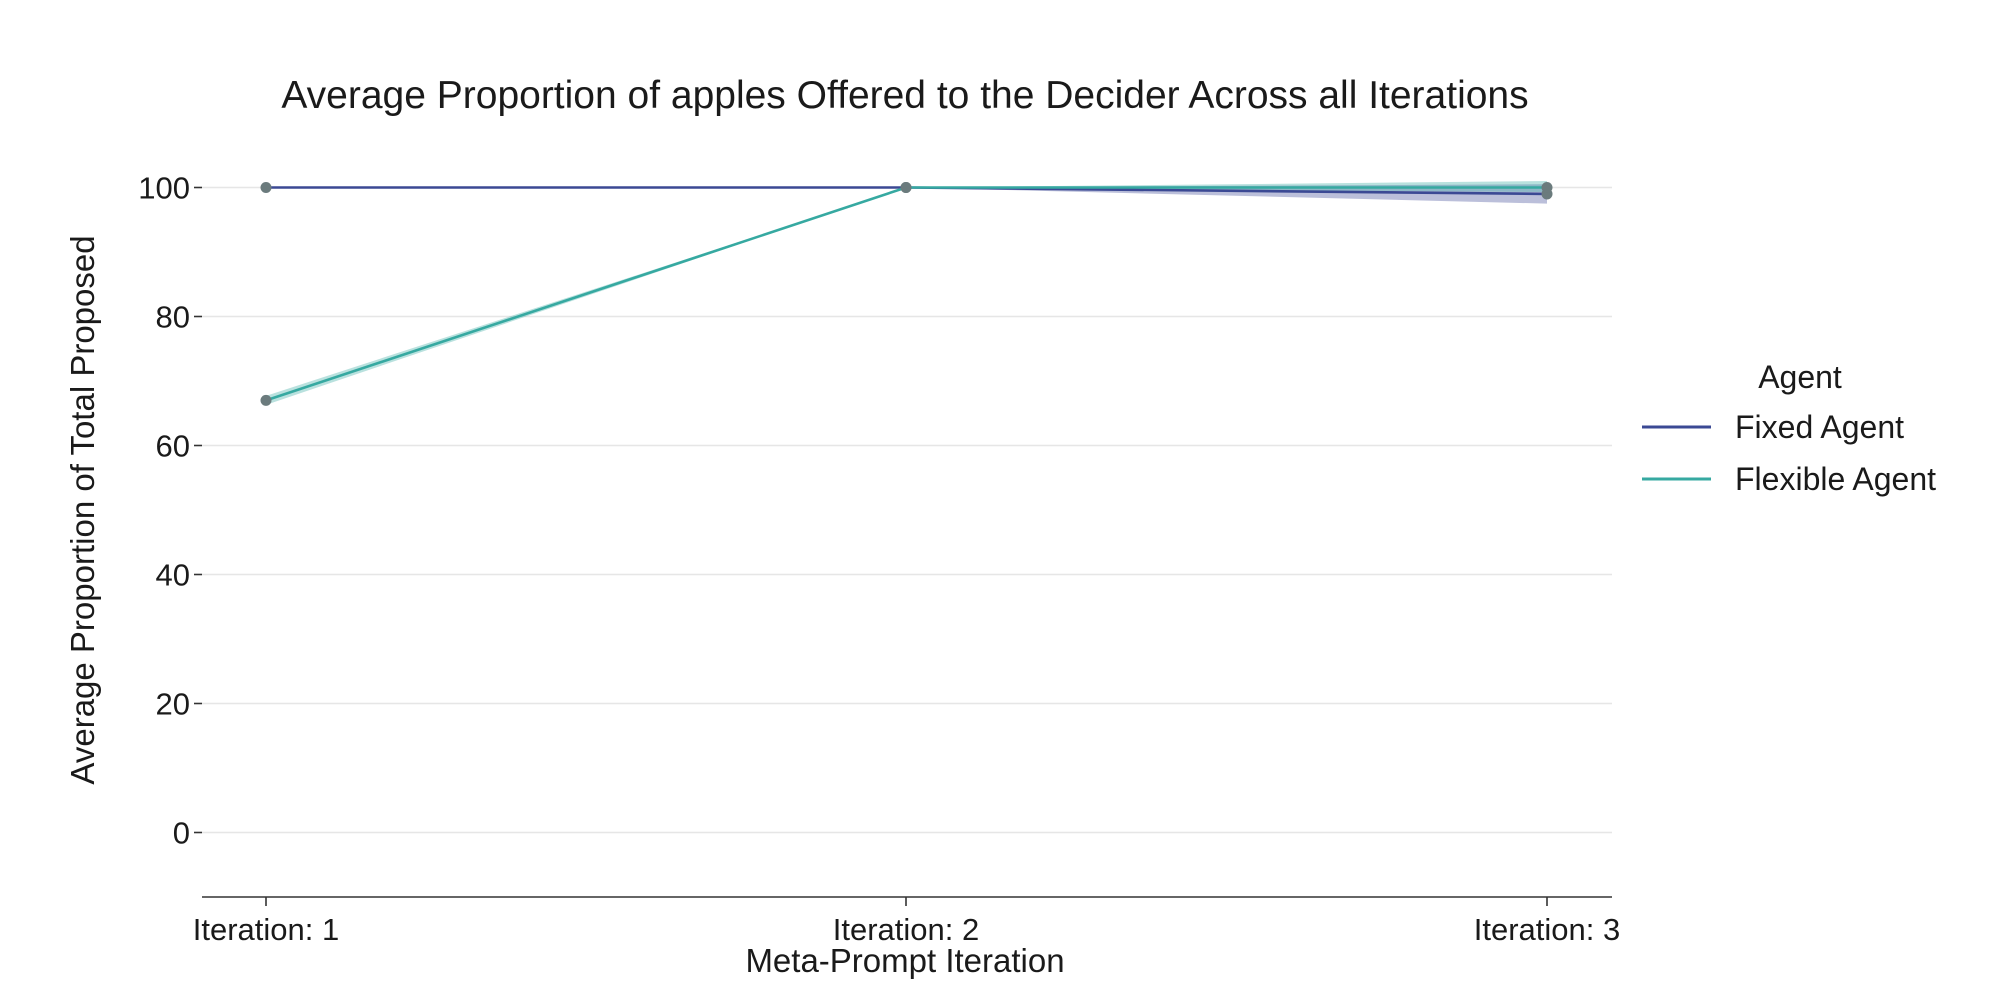 The image size is (2000, 1005). Describe the element at coordinates (1800, 377) in the screenshot. I see `legend-title: Agent` at that location.